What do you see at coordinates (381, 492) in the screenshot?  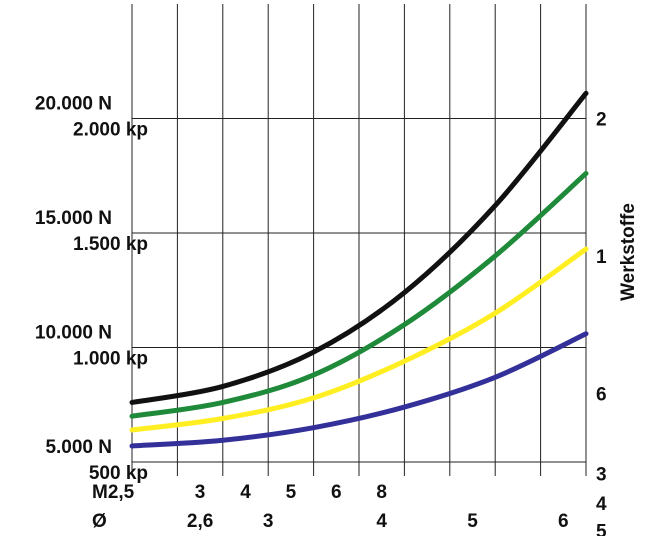 I see `x-tick-label: 8` at bounding box center [381, 492].